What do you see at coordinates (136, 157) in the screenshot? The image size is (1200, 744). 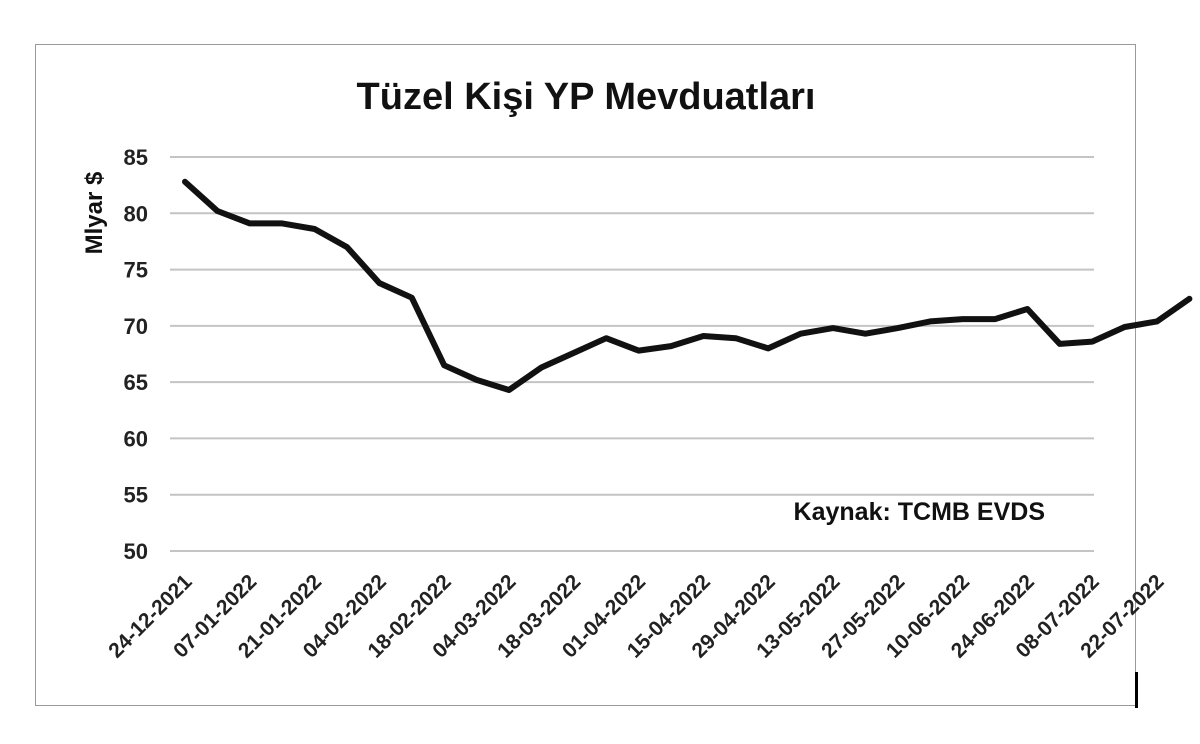 I see `y-tick-label: 85` at bounding box center [136, 157].